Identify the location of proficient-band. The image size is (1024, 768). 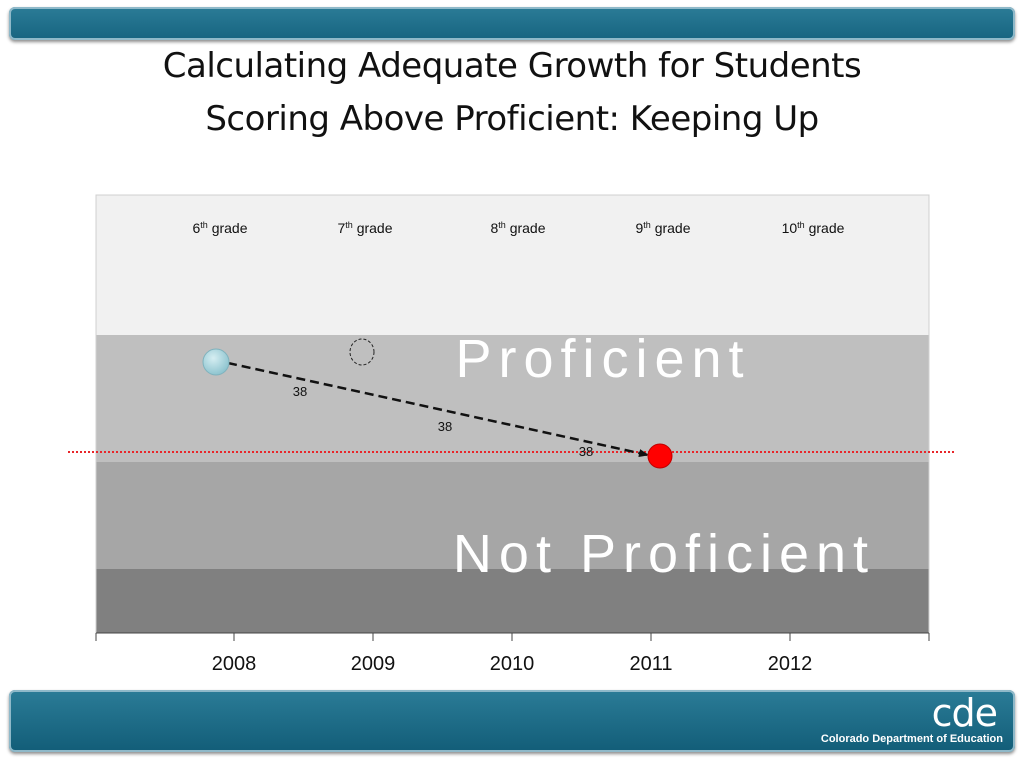
(512, 398).